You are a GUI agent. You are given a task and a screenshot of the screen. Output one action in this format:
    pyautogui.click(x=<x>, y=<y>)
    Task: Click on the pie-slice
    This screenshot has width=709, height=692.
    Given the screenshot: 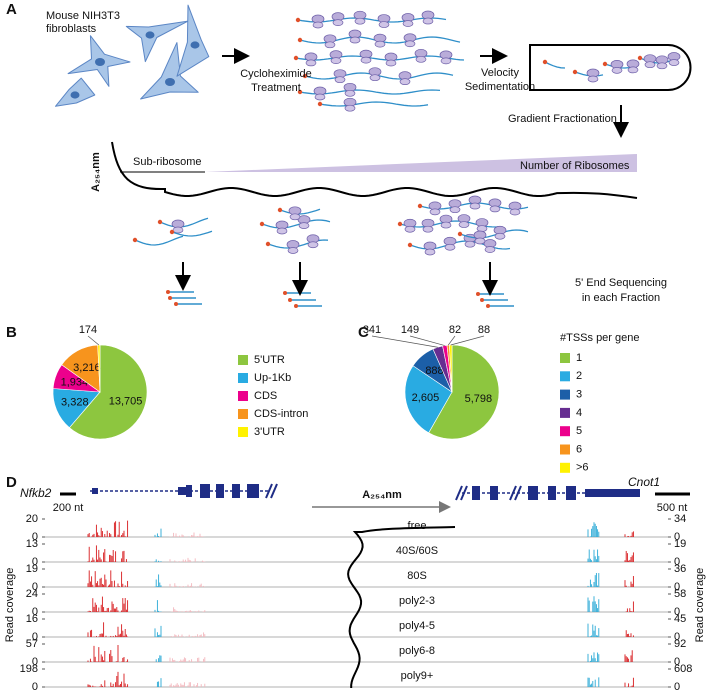 What is the action you would take?
    pyautogui.click(x=428, y=399)
    